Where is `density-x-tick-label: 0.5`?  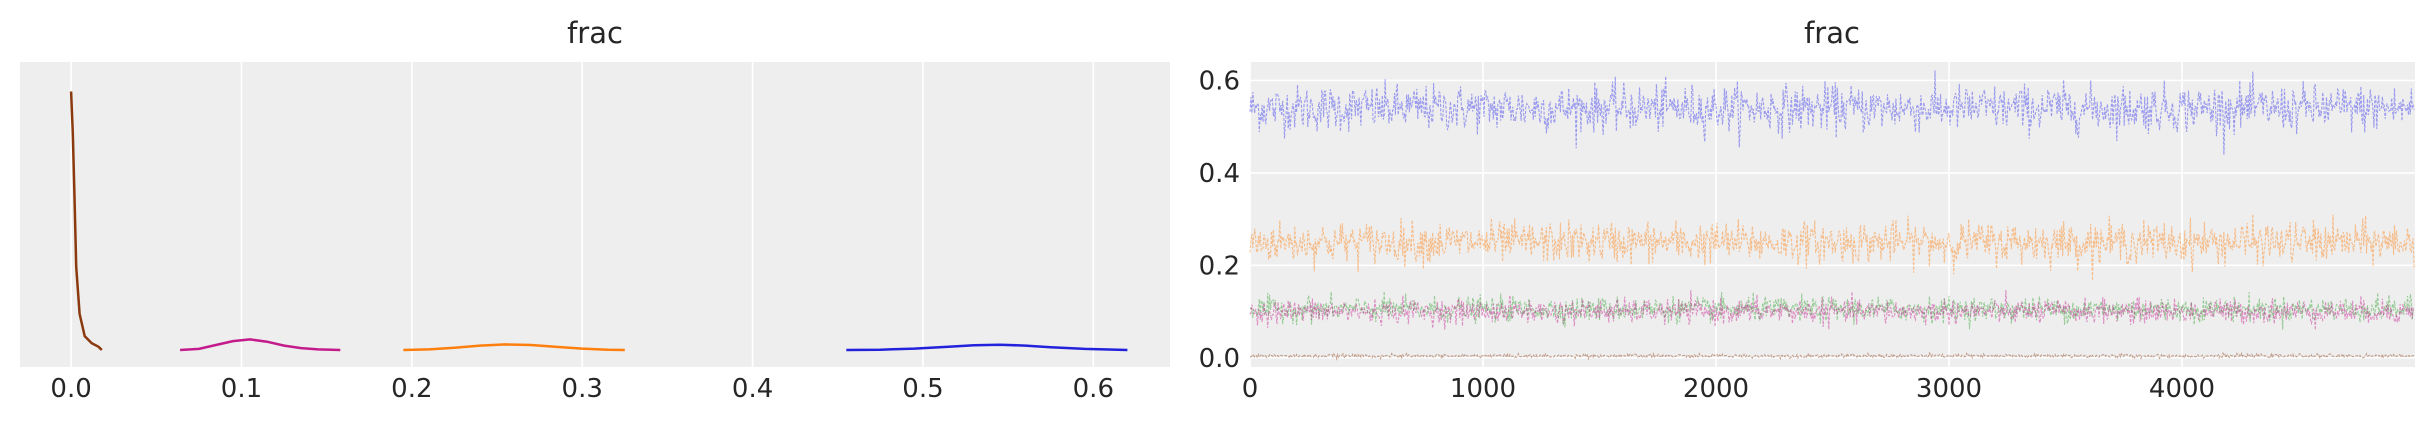 density-x-tick-label: 0.5 is located at coordinates (922, 389).